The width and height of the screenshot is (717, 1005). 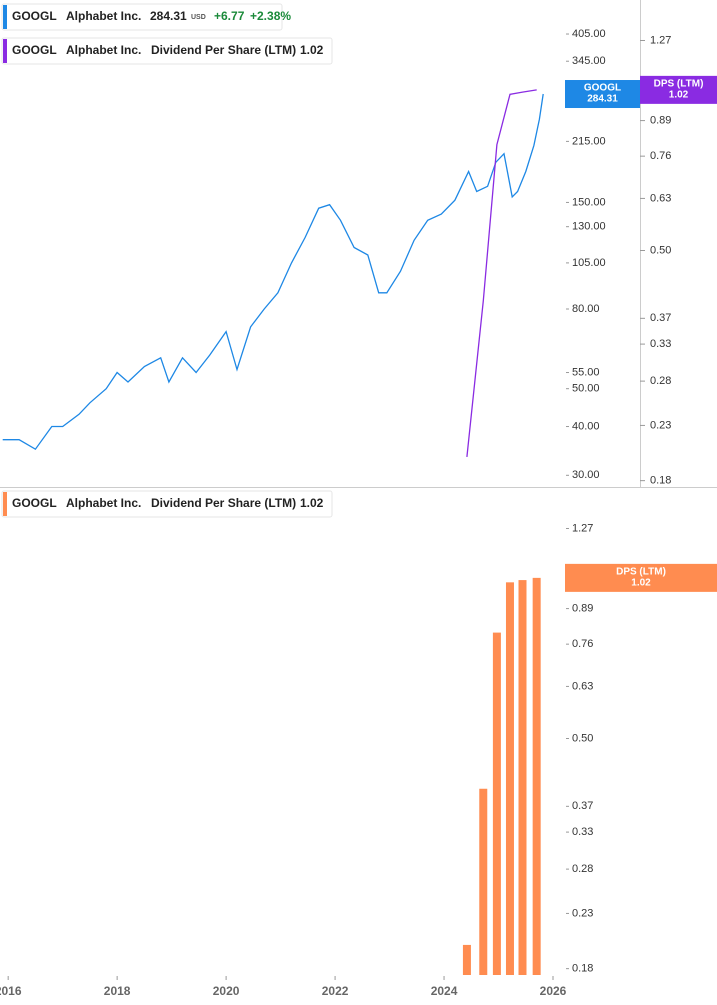 What do you see at coordinates (660, 40) in the screenshot?
I see `y2-tick-label: 1.27` at bounding box center [660, 40].